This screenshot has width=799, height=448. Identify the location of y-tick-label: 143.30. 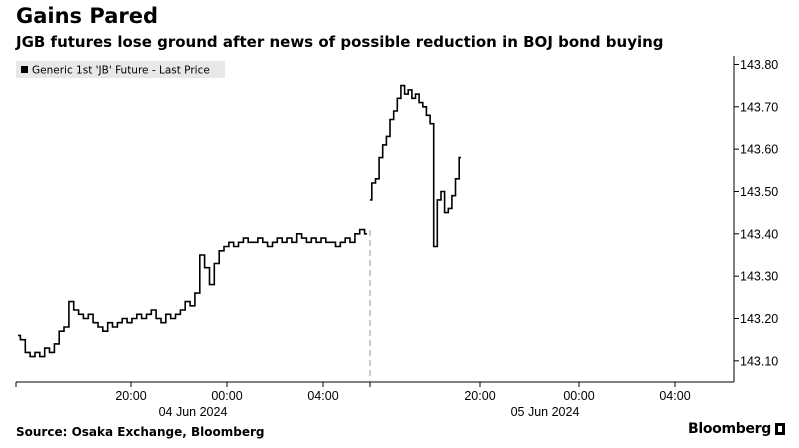
(759, 277).